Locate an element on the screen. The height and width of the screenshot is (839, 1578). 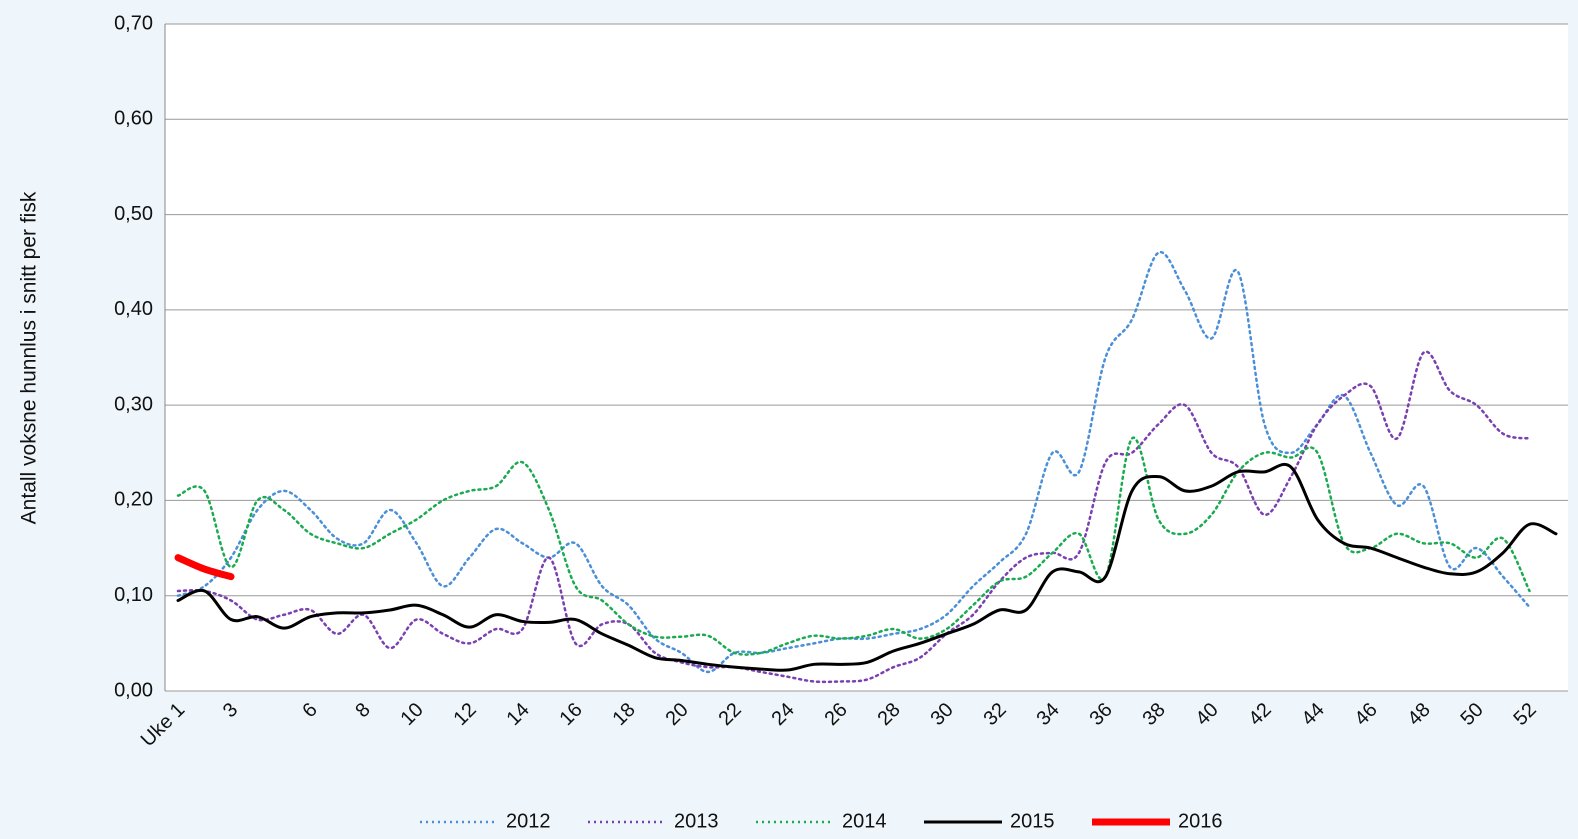
y-tick-label: 0,20 is located at coordinates (133, 500).